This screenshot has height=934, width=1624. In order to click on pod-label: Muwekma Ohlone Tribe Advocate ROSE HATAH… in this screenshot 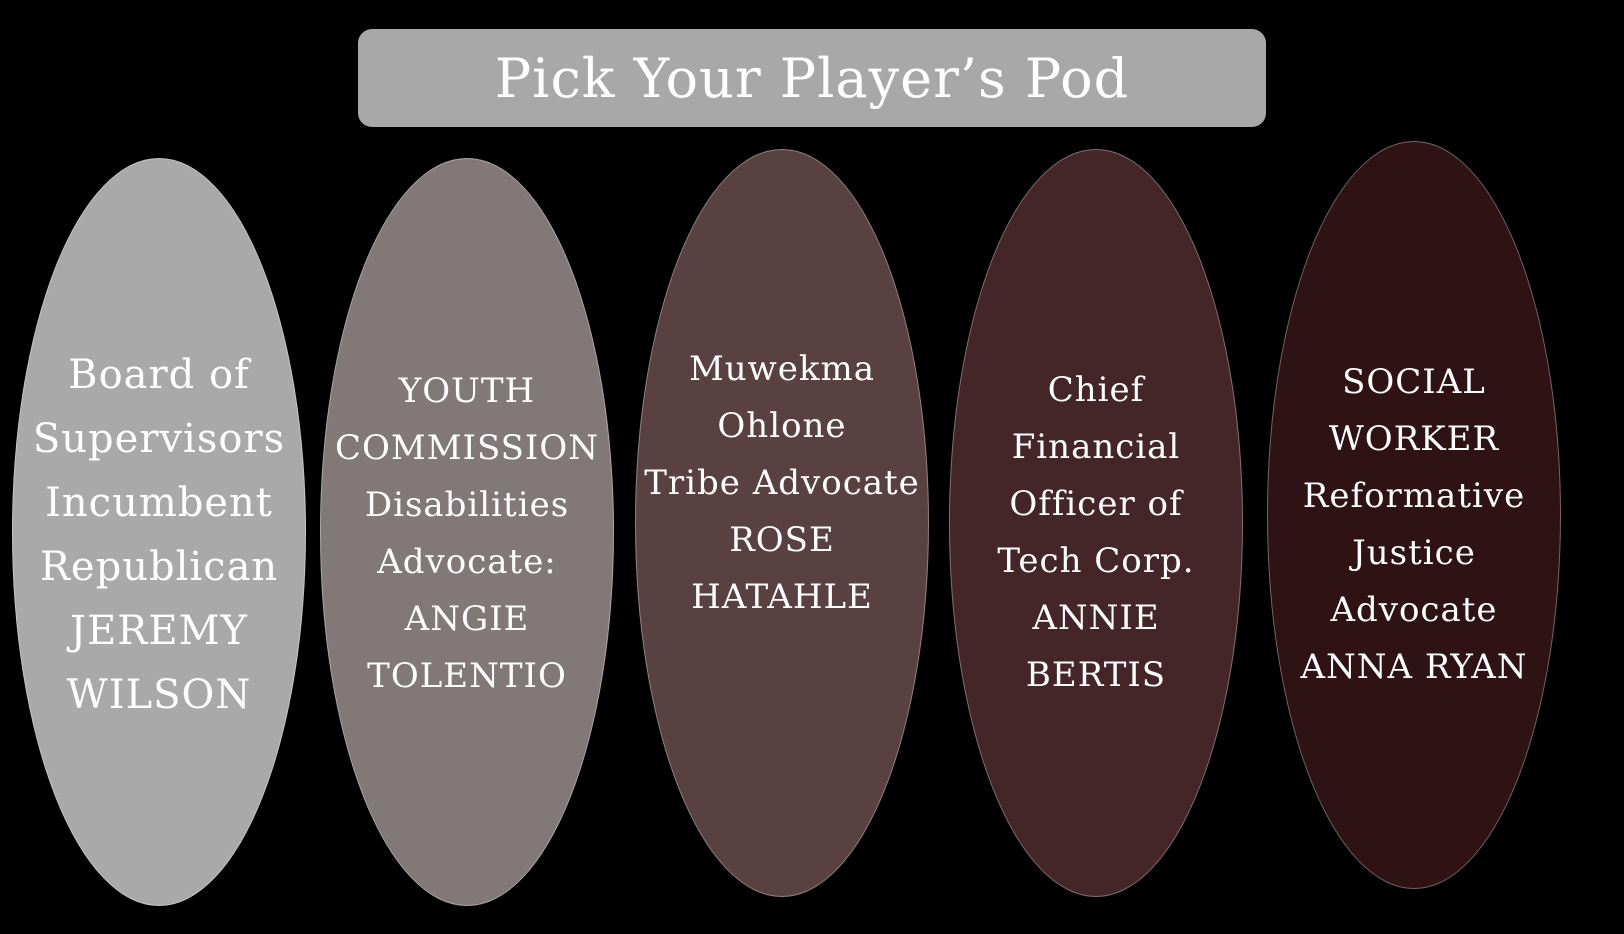, I will do `click(782, 483)`.